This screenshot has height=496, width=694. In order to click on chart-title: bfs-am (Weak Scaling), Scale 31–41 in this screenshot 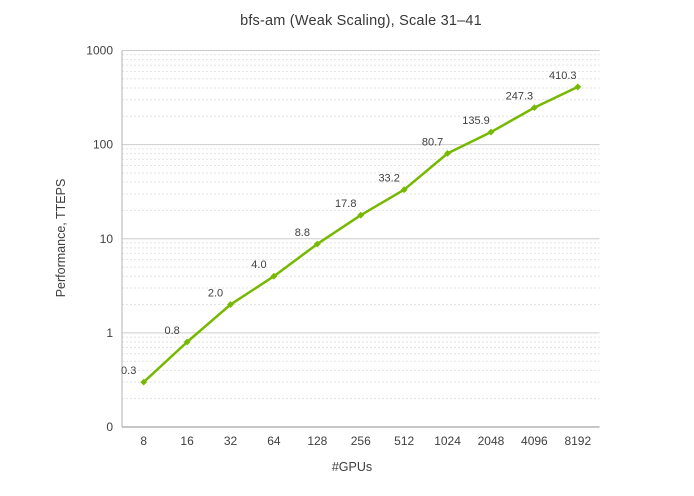, I will do `click(361, 21)`.